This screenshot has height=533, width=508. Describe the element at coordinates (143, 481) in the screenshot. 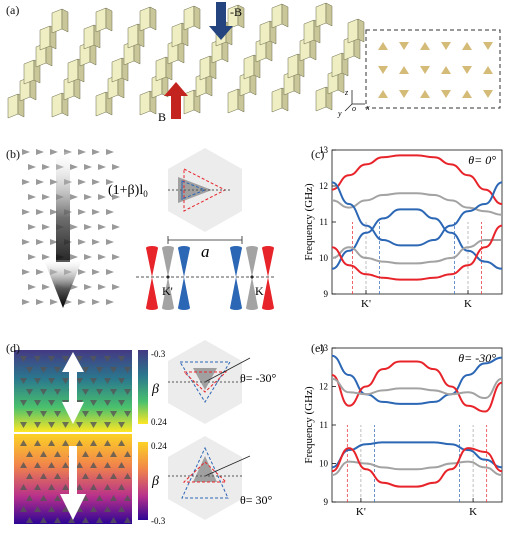

I see `colorbar-bottom` at that location.